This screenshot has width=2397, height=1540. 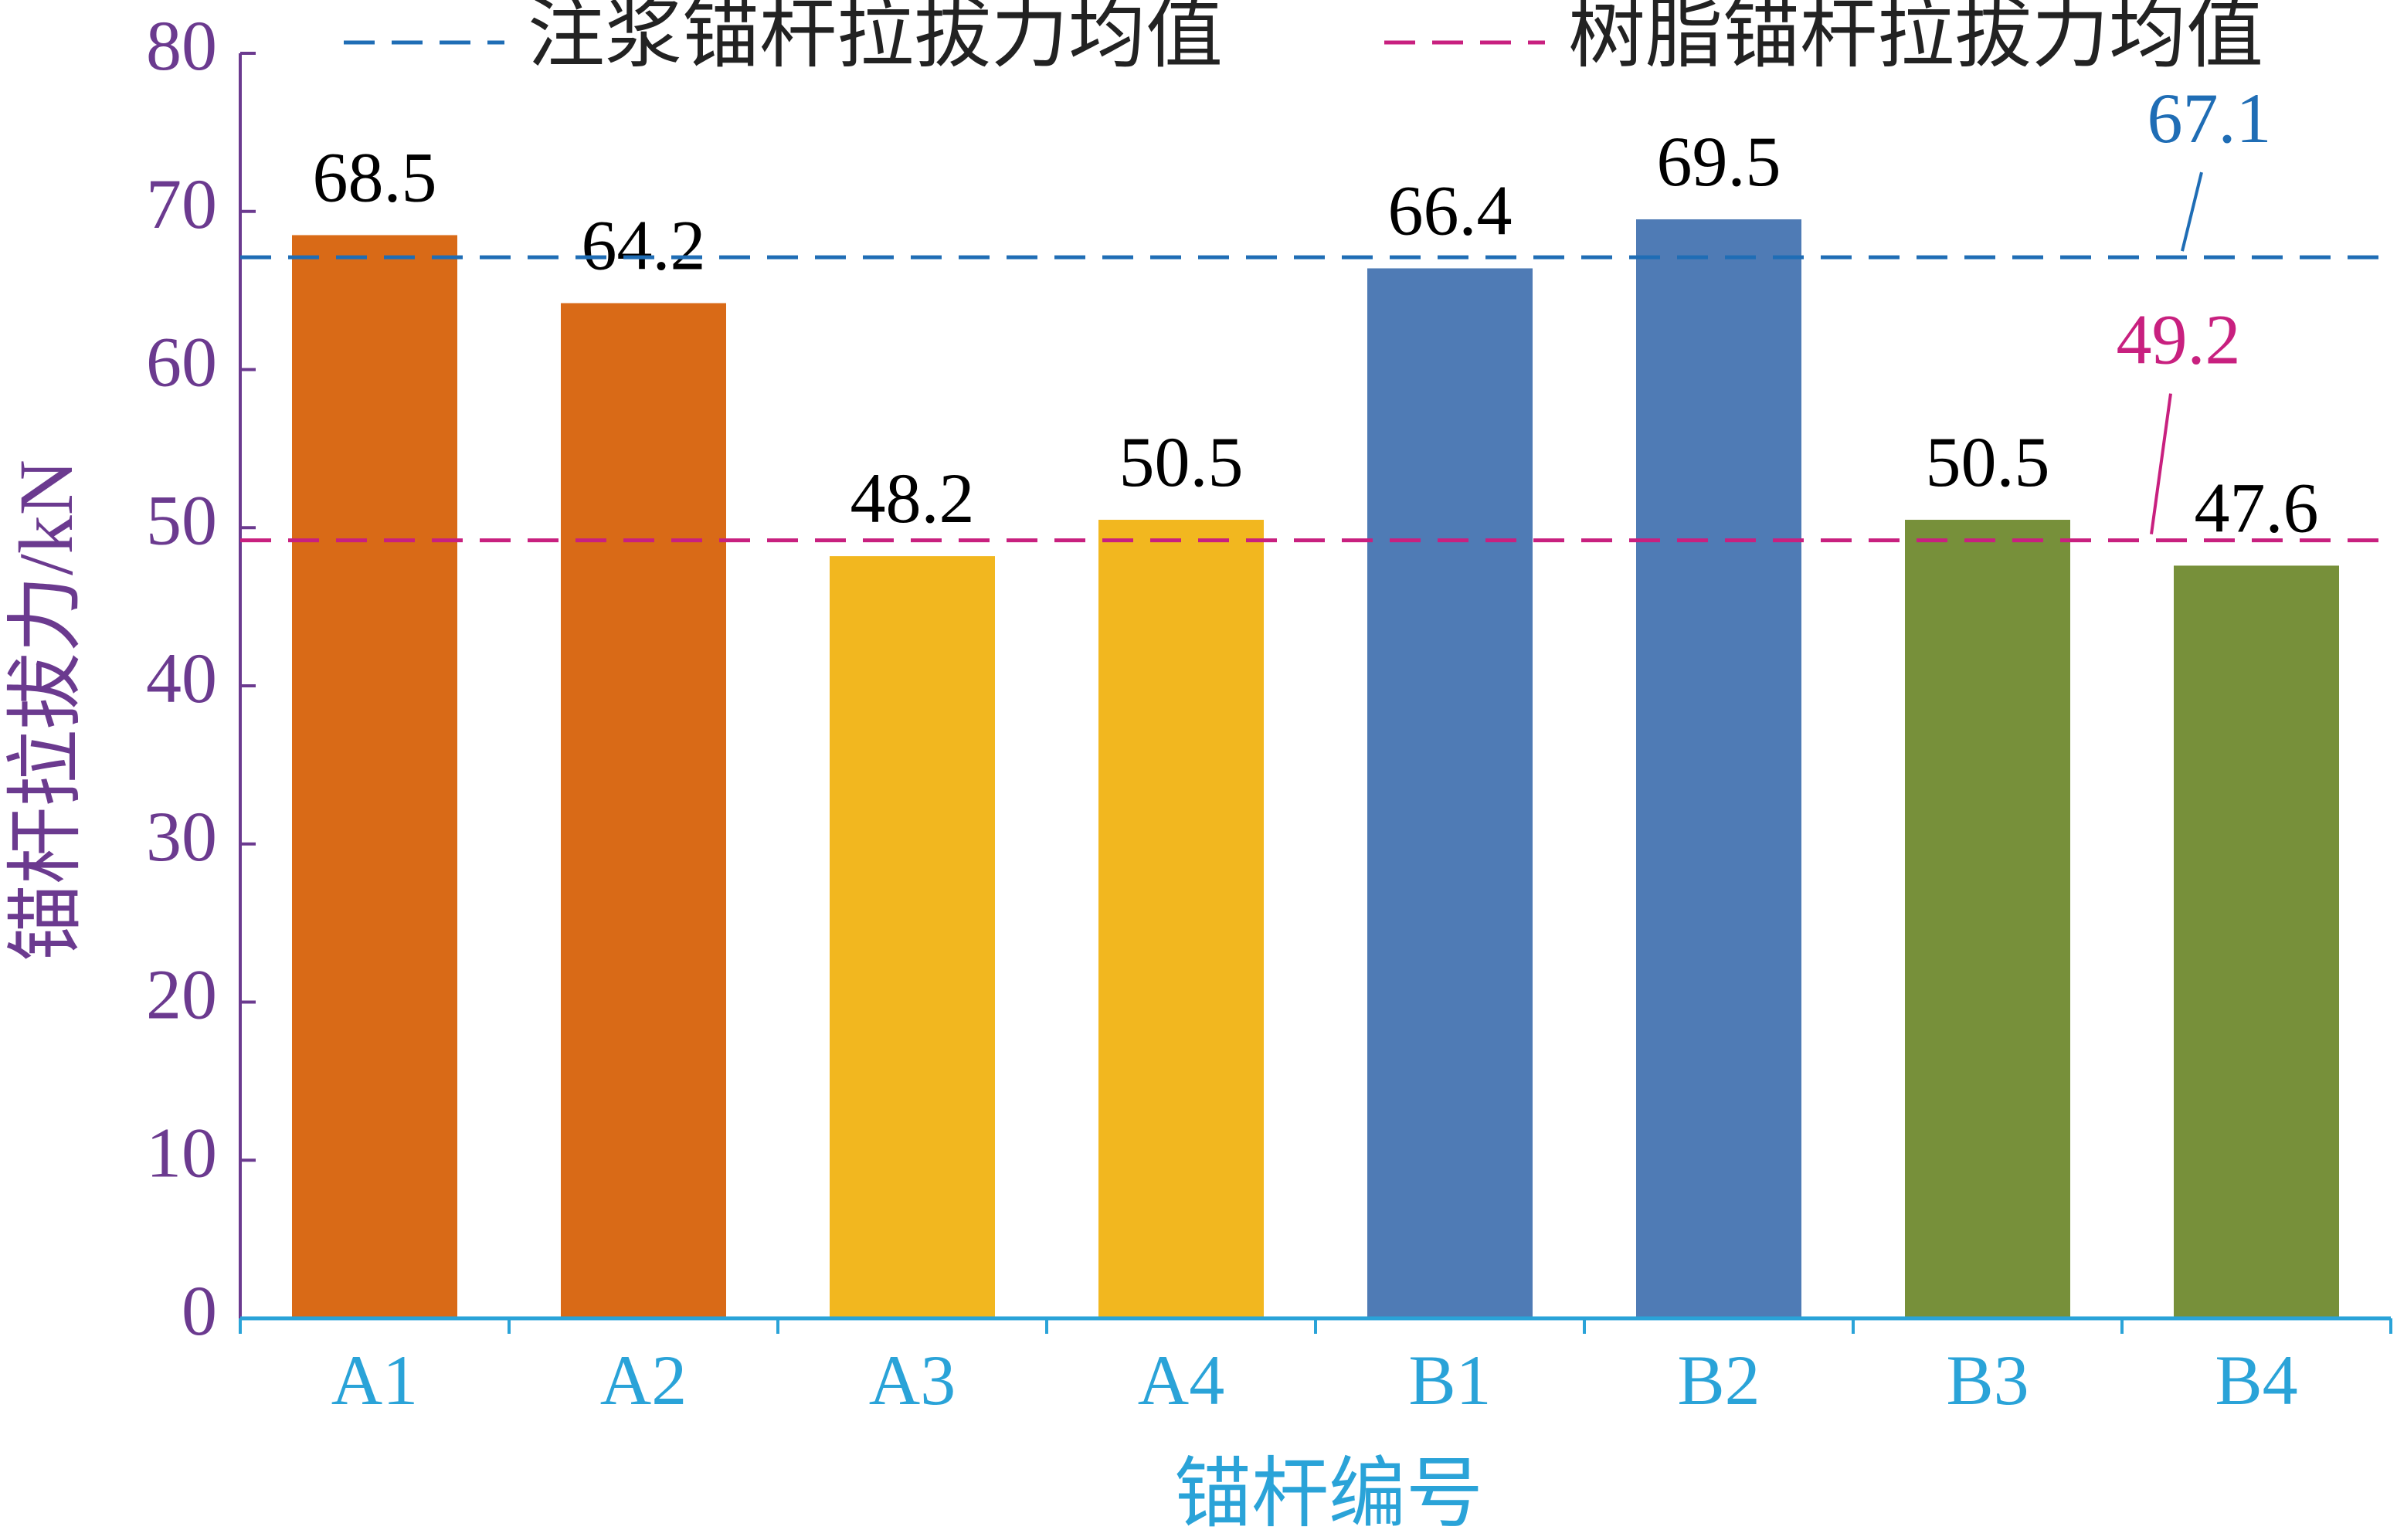 What do you see at coordinates (1181, 1380) in the screenshot?
I see `x-tick-label: A4` at bounding box center [1181, 1380].